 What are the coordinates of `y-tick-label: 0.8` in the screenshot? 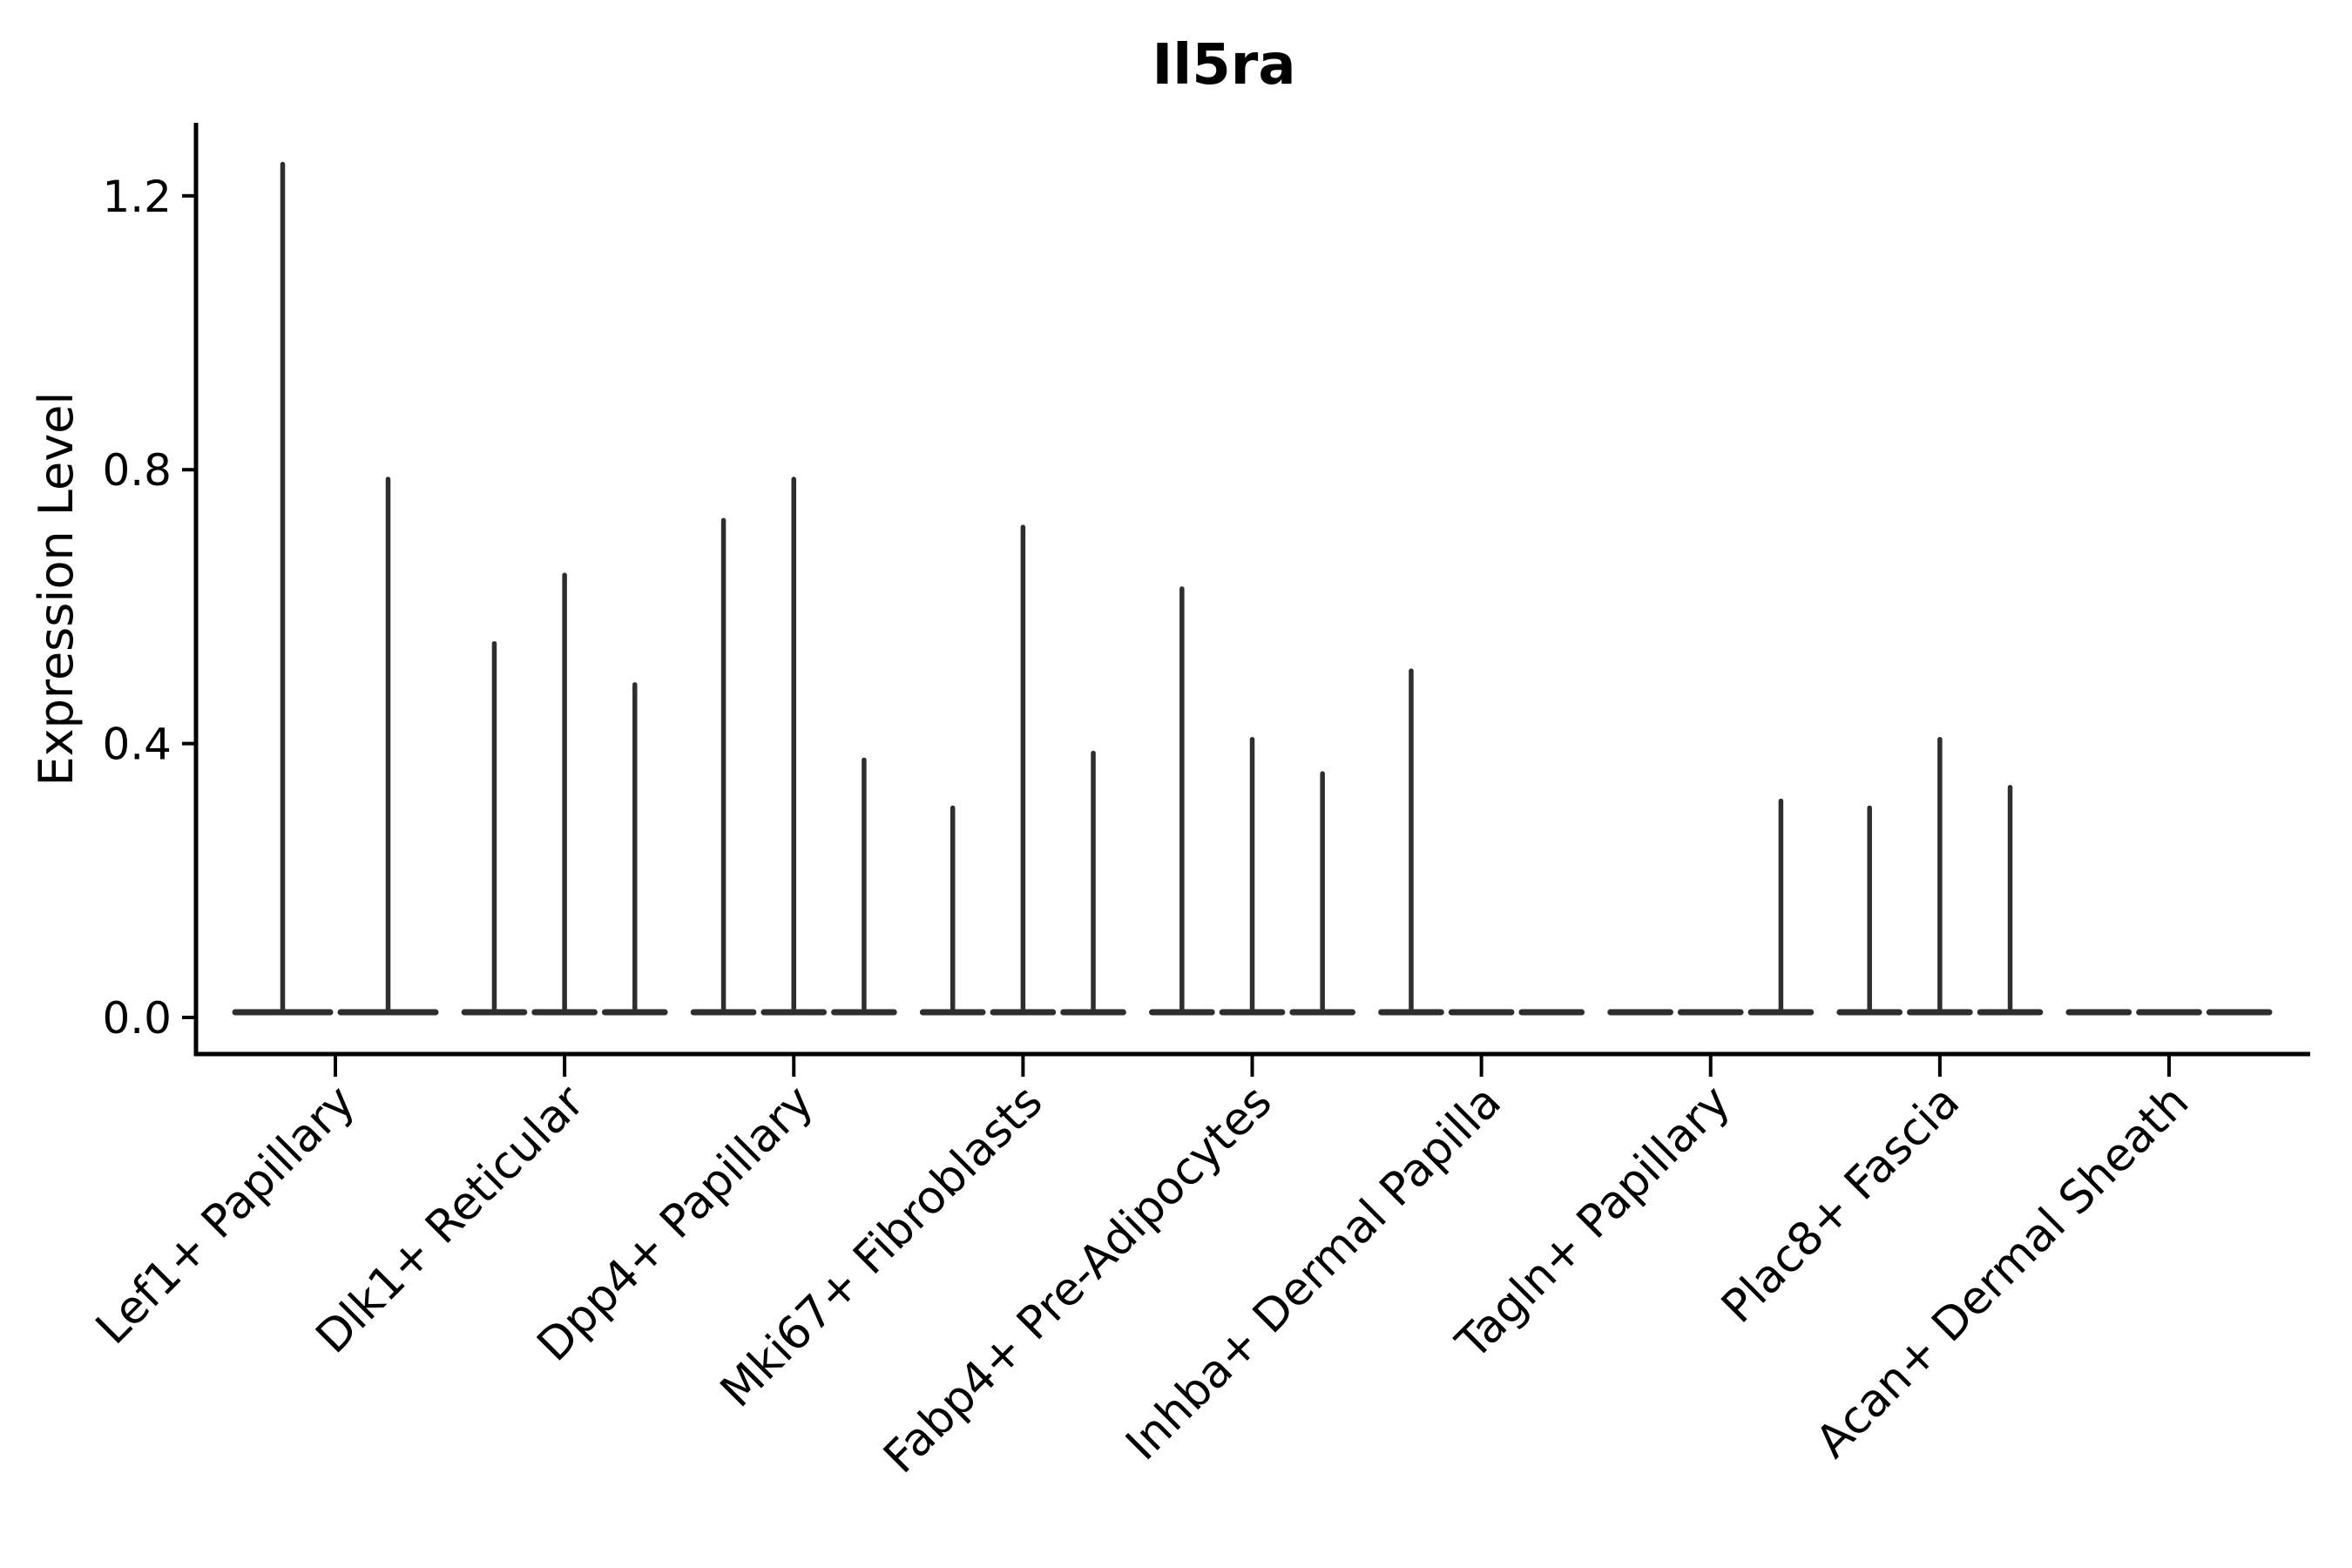 It's located at (137, 470).